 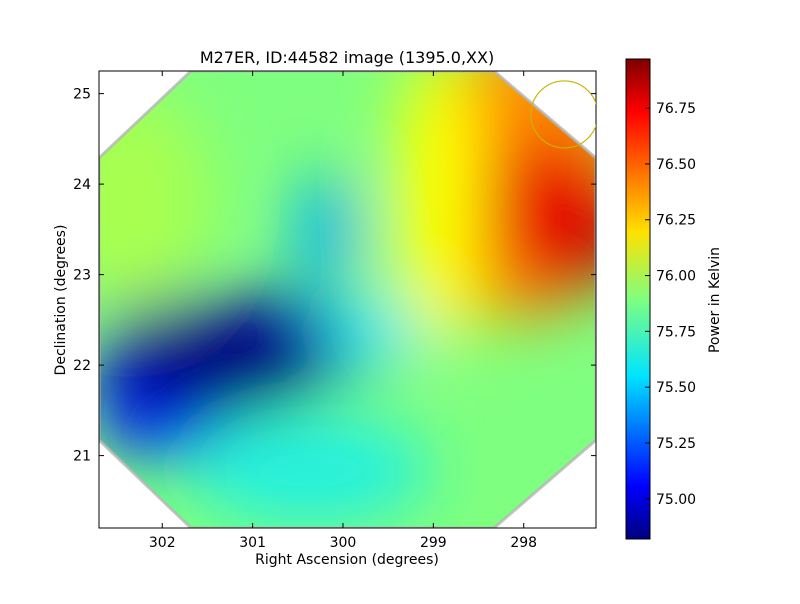 I want to click on colorbar, so click(x=638, y=299).